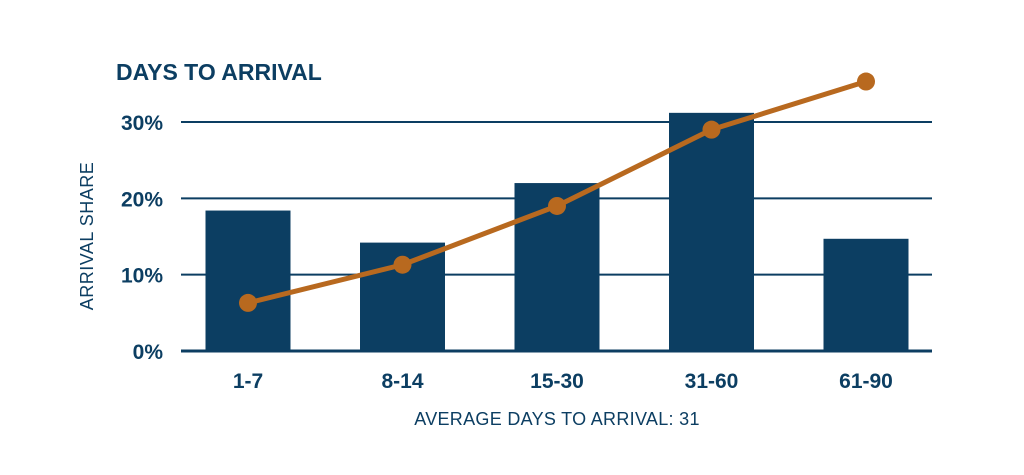 This screenshot has width=1024, height=475. I want to click on y-tick-label: 30%, so click(142, 123).